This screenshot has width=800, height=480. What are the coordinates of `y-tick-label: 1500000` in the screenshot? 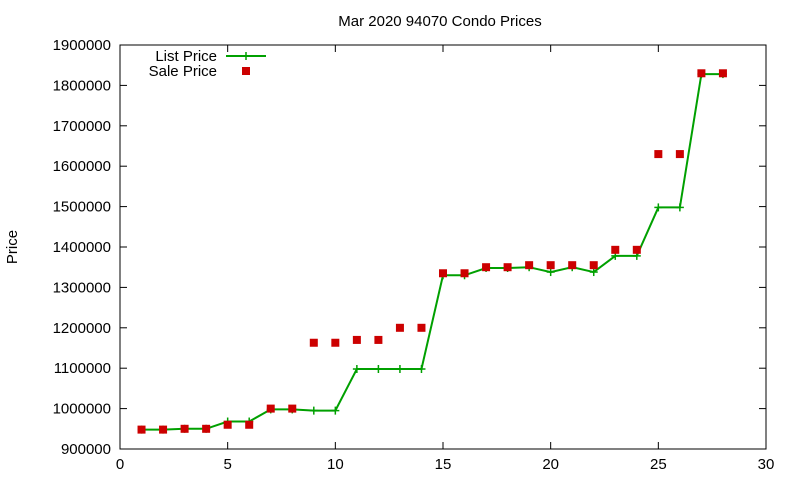 It's located at (82, 207).